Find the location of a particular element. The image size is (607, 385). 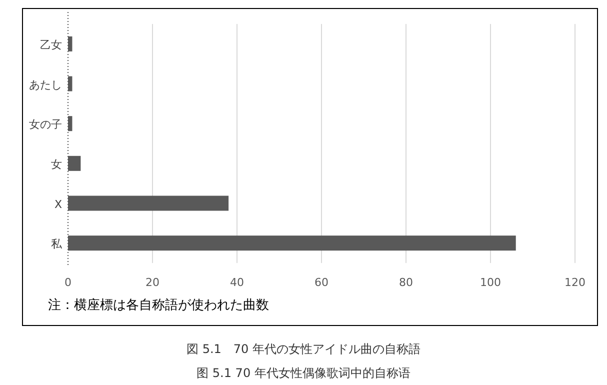

y-tick-label: 私 is located at coordinates (57, 244).